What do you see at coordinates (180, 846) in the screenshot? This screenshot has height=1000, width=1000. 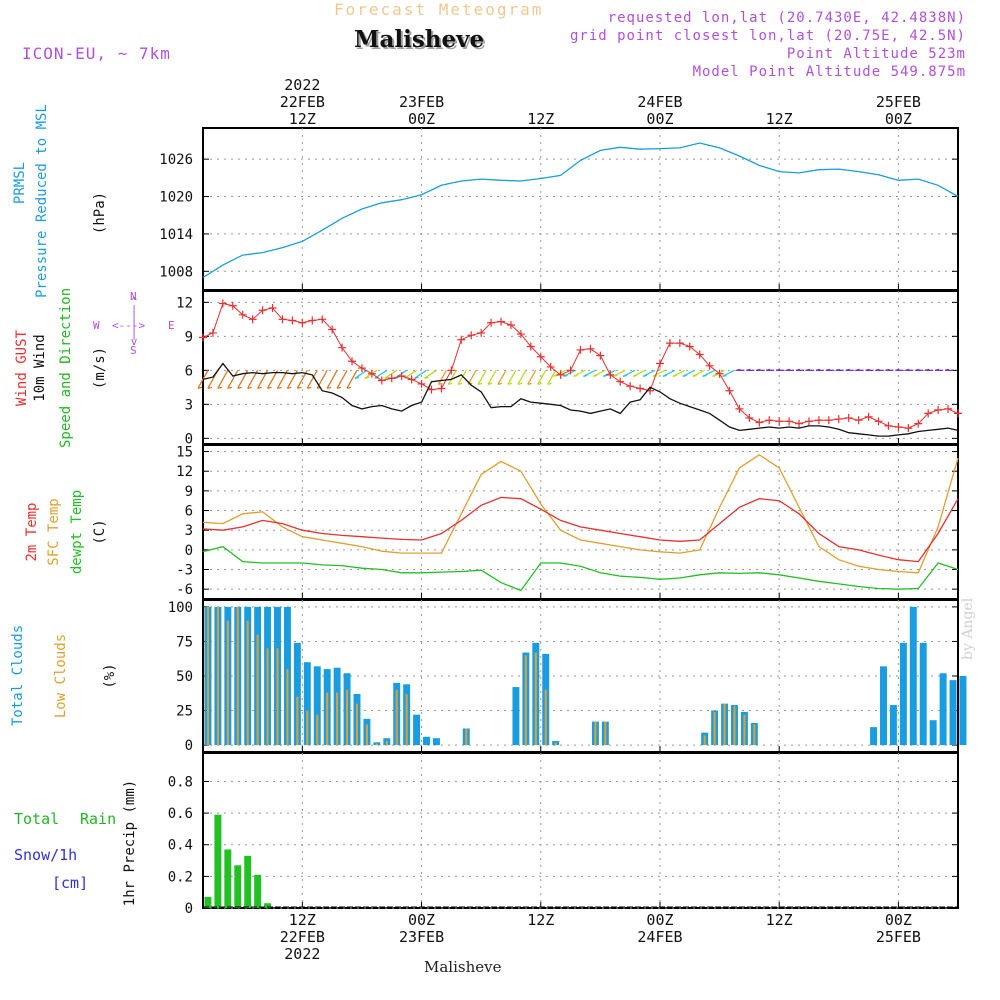 I see `y-tick-label: 0.4` at bounding box center [180, 846].